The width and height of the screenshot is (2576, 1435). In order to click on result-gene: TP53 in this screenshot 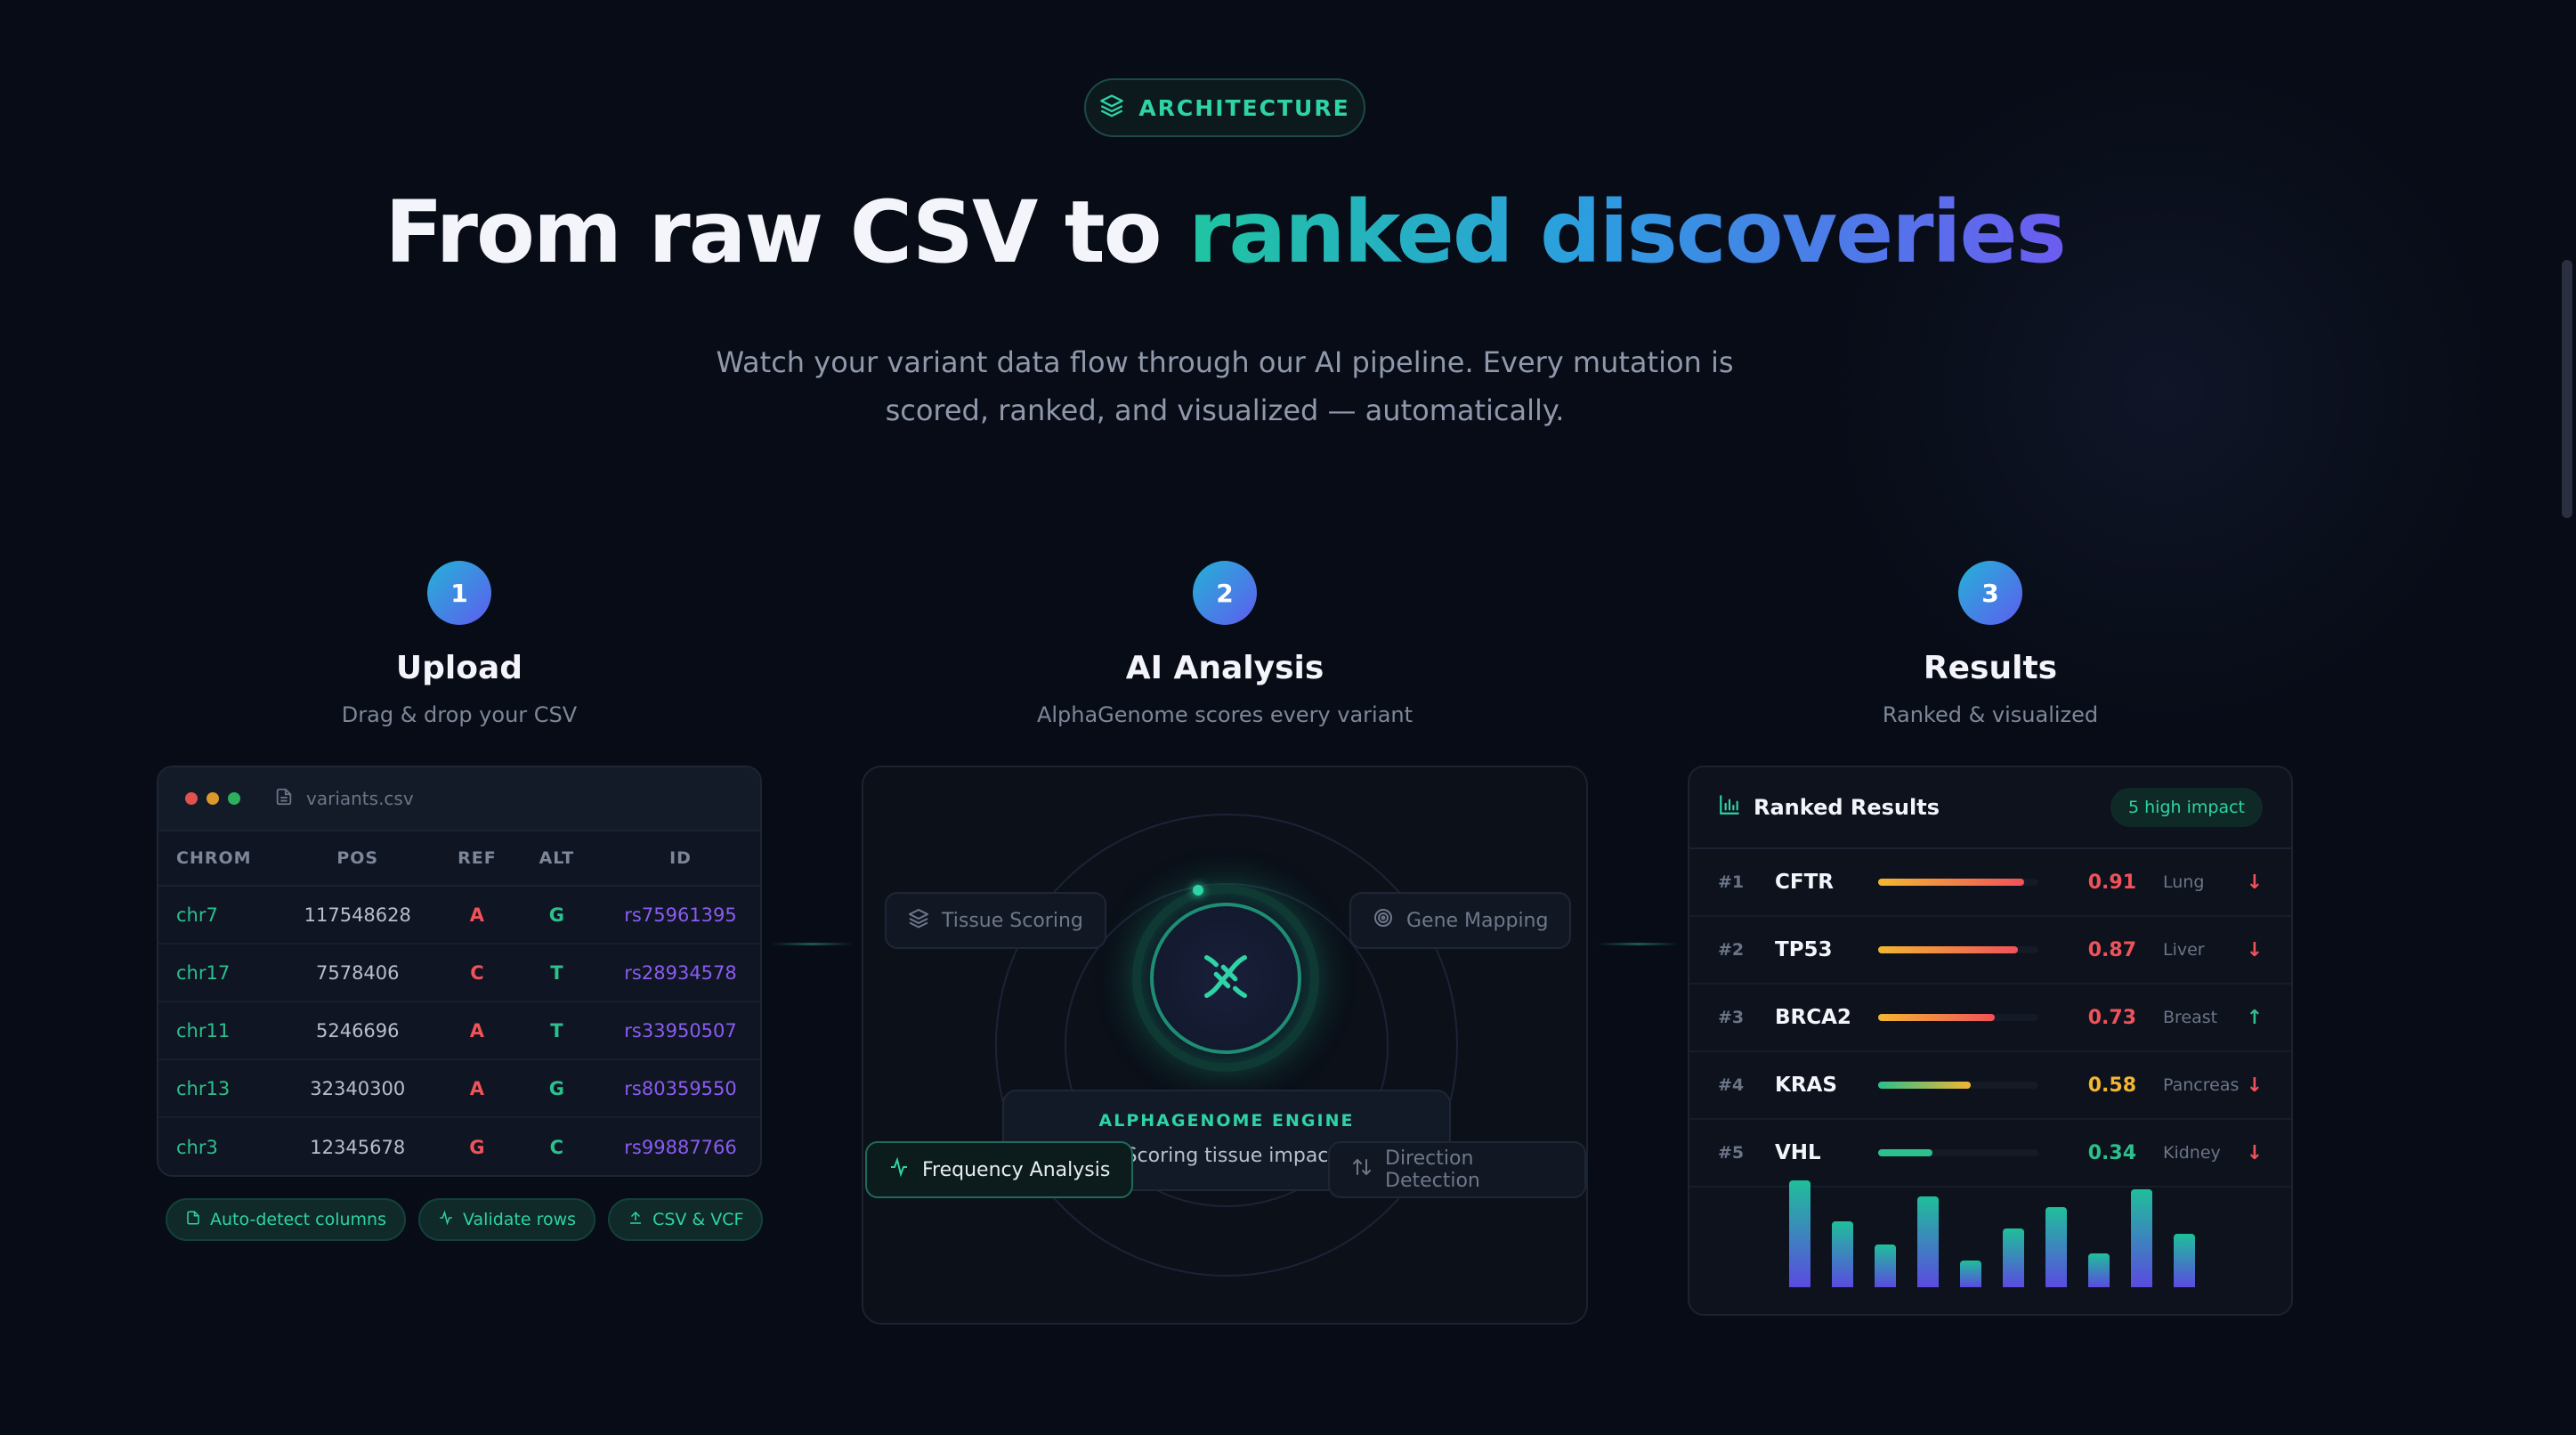, I will do `click(1804, 949)`.